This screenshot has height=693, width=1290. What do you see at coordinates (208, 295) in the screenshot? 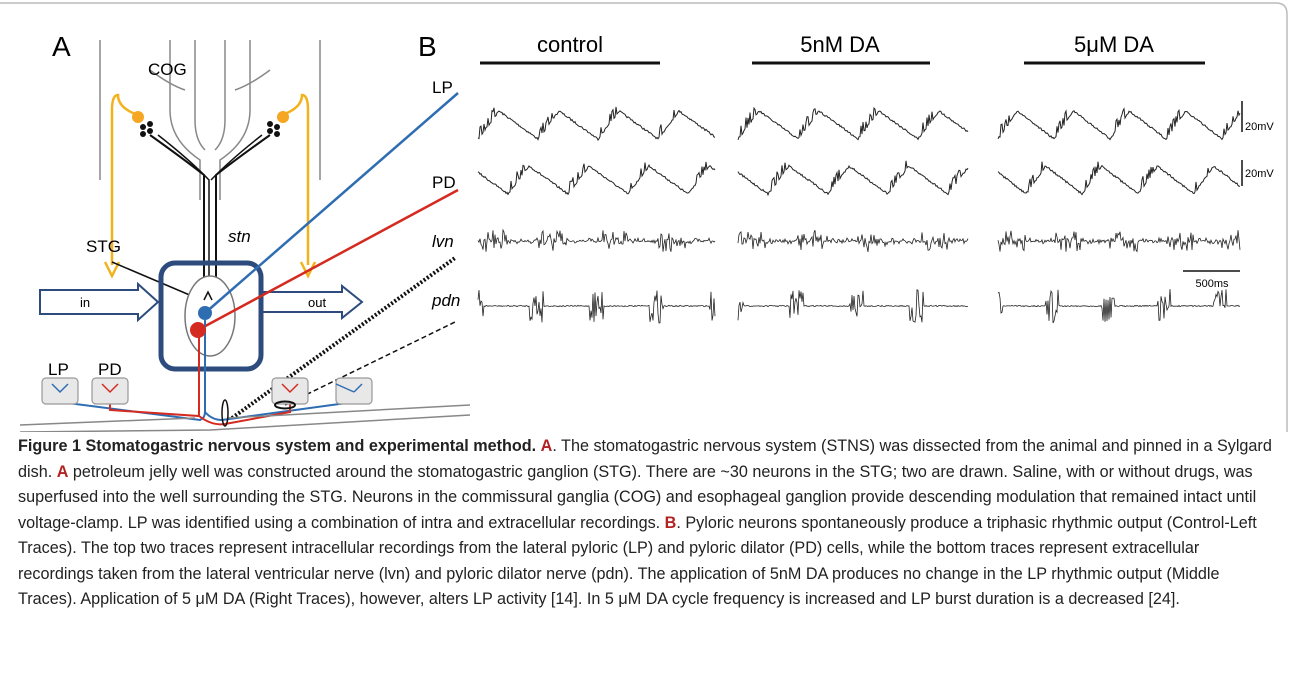
I see `stn-entry` at bounding box center [208, 295].